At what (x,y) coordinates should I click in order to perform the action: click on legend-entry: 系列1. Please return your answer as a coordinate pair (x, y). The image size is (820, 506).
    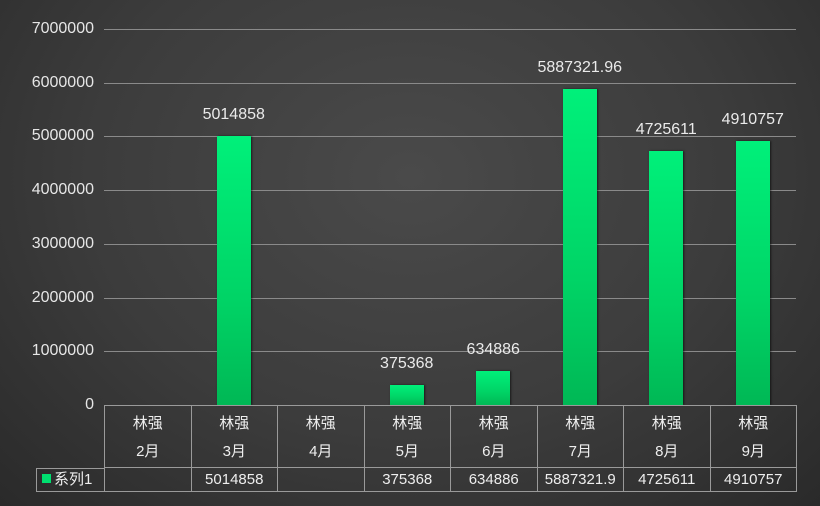
    Looking at the image, I should click on (70, 480).